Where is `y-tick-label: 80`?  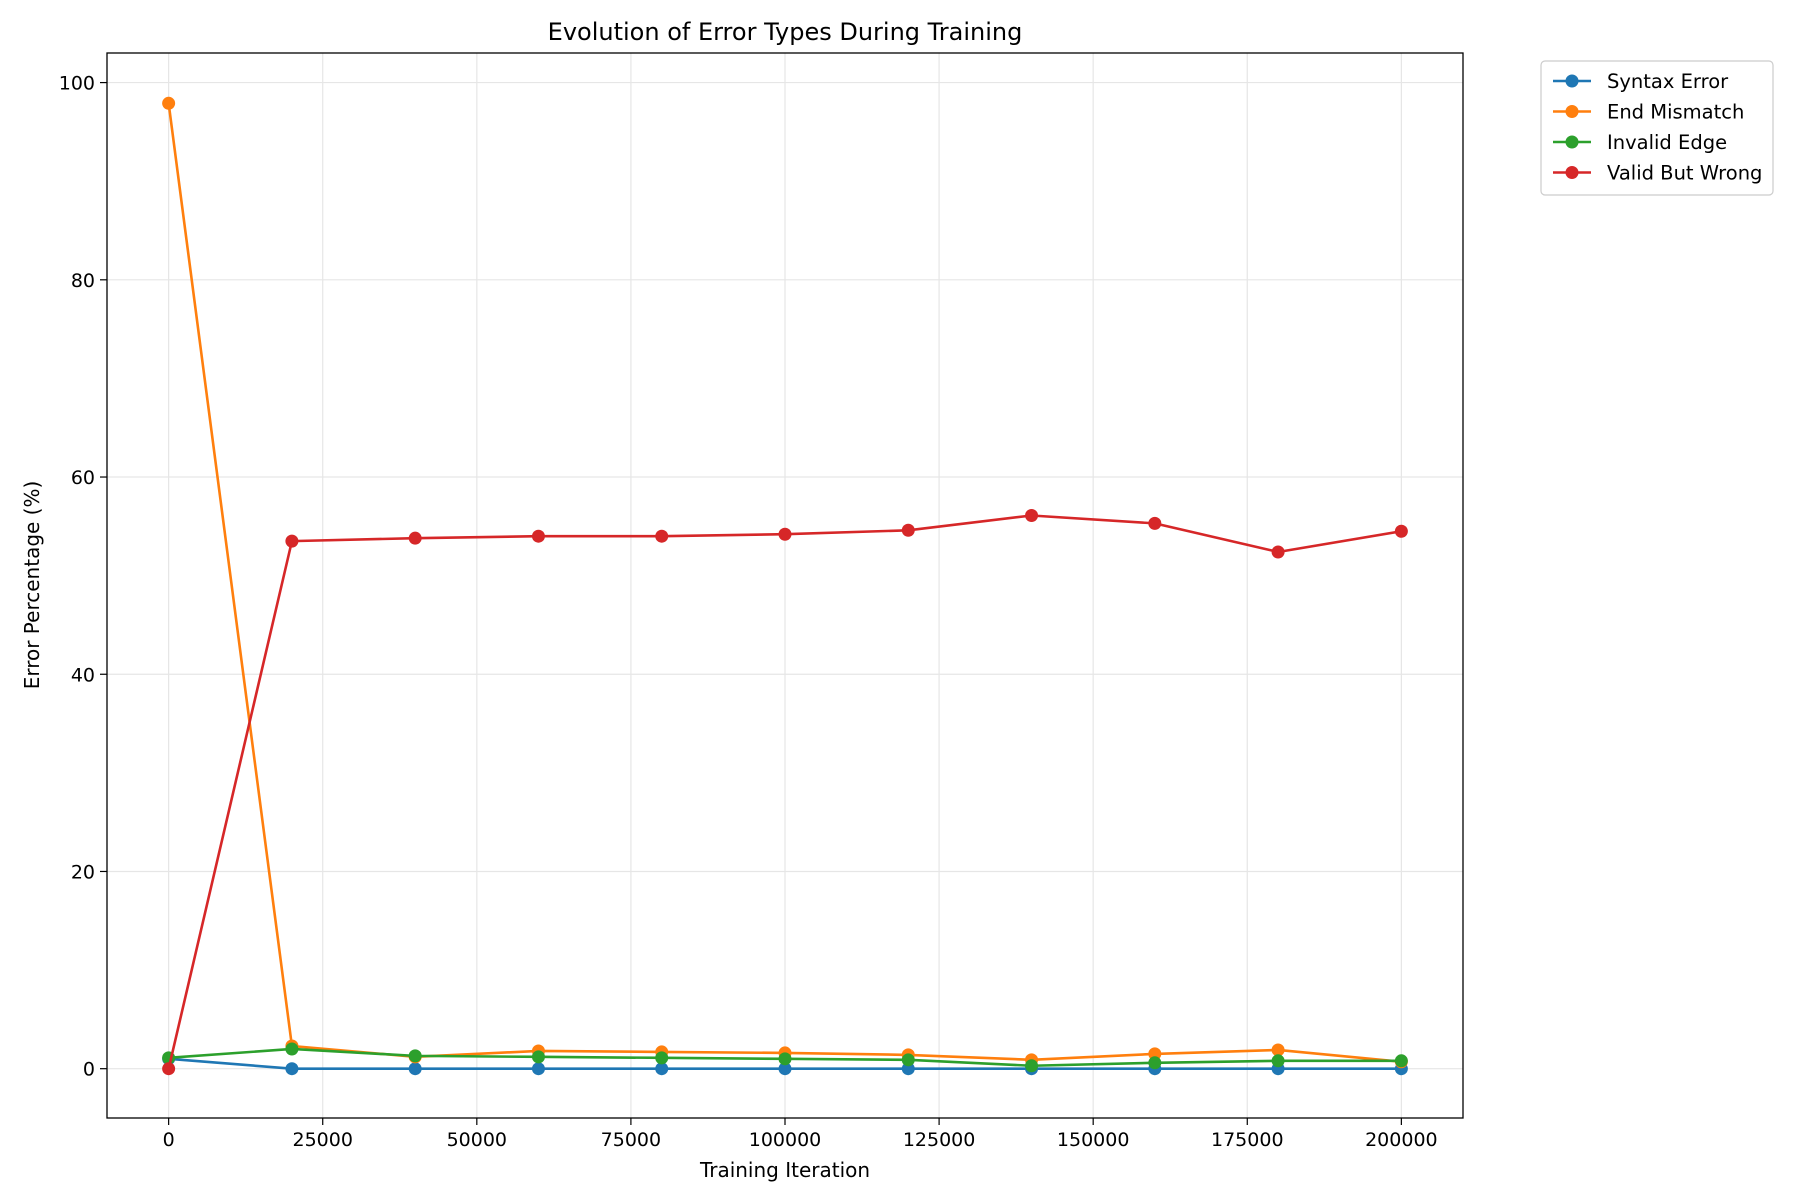 y-tick-label: 80 is located at coordinates (83, 281).